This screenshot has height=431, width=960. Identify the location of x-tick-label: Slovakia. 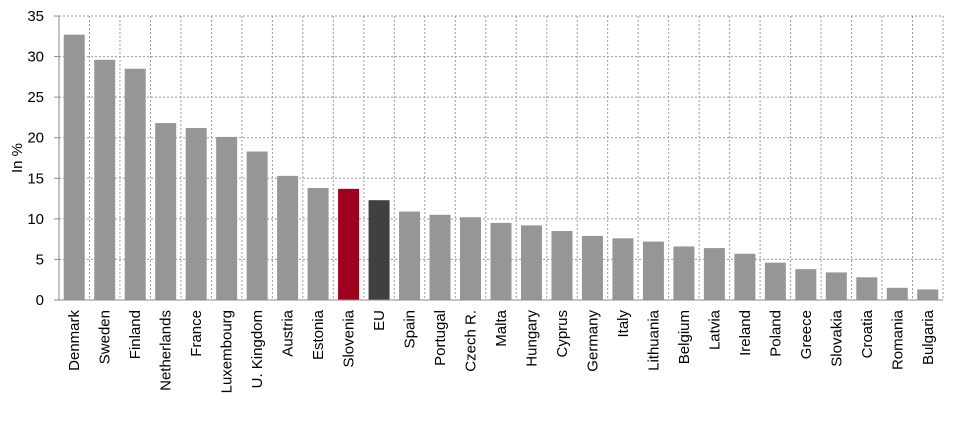
(836, 337).